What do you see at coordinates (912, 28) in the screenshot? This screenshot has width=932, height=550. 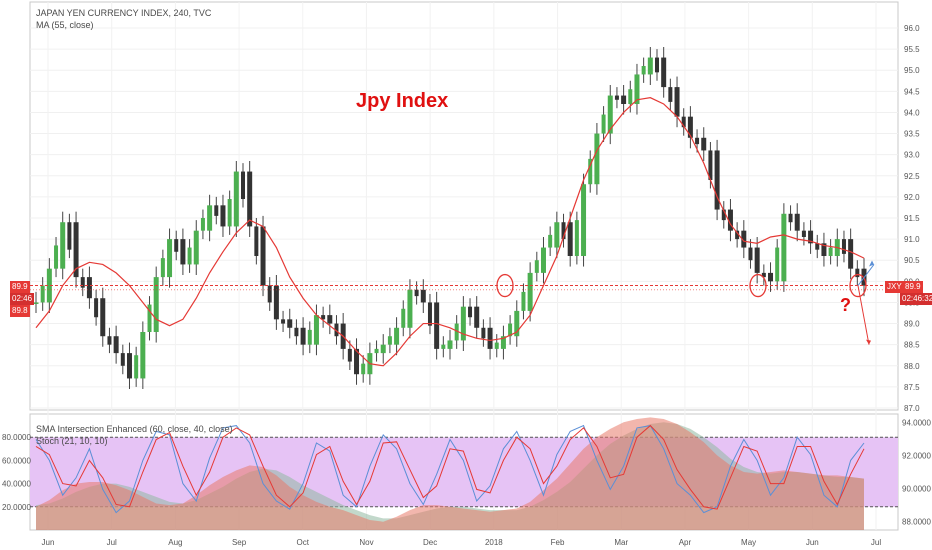 I see `price-tick-label: 96.0` at bounding box center [912, 28].